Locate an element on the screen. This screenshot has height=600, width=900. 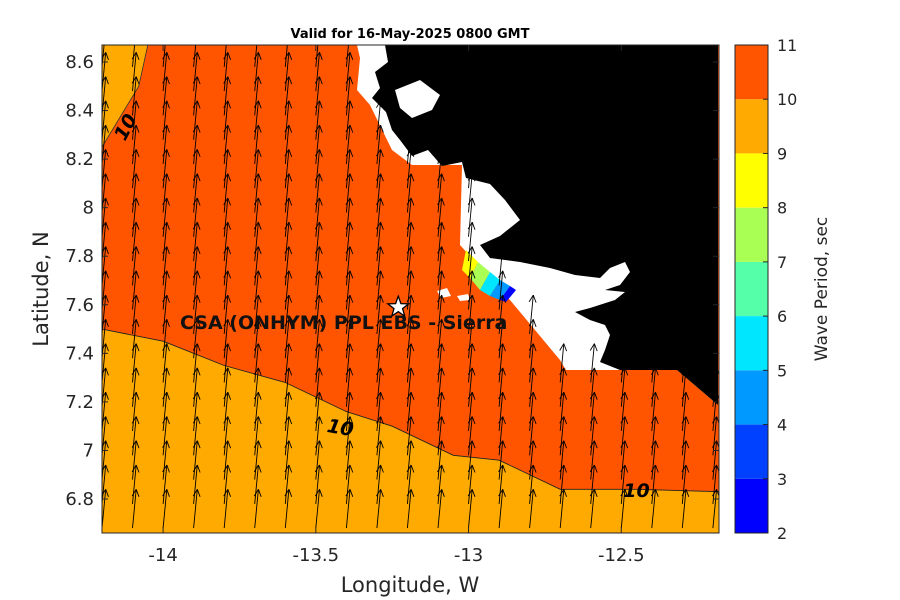
y-tick-label: 7.8 is located at coordinates (79, 256).